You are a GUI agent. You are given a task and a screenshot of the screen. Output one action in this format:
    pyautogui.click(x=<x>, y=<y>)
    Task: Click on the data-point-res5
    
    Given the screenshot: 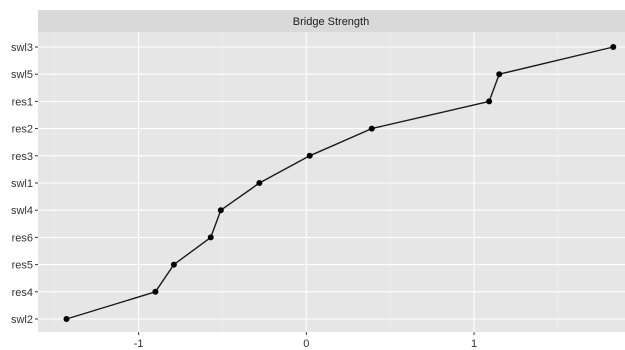 What is the action you would take?
    pyautogui.click(x=173, y=264)
    